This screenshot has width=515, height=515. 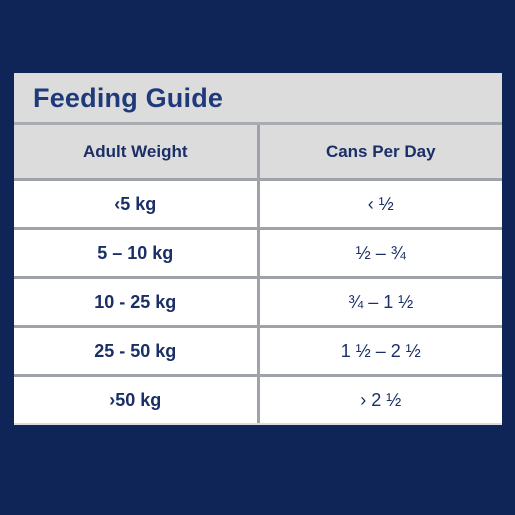 What do you see at coordinates (137, 204) in the screenshot?
I see `weight-cell: ‹5 kg` at bounding box center [137, 204].